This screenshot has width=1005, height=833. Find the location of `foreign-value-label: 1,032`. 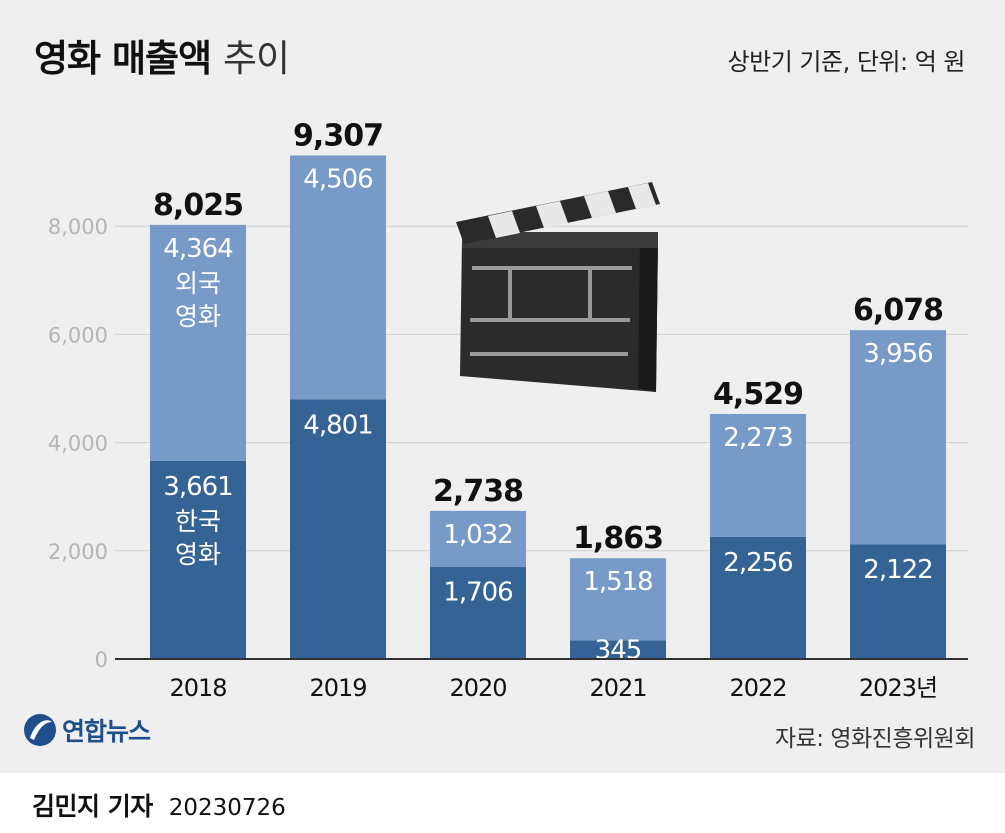

foreign-value-label: 1,032 is located at coordinates (477, 535).